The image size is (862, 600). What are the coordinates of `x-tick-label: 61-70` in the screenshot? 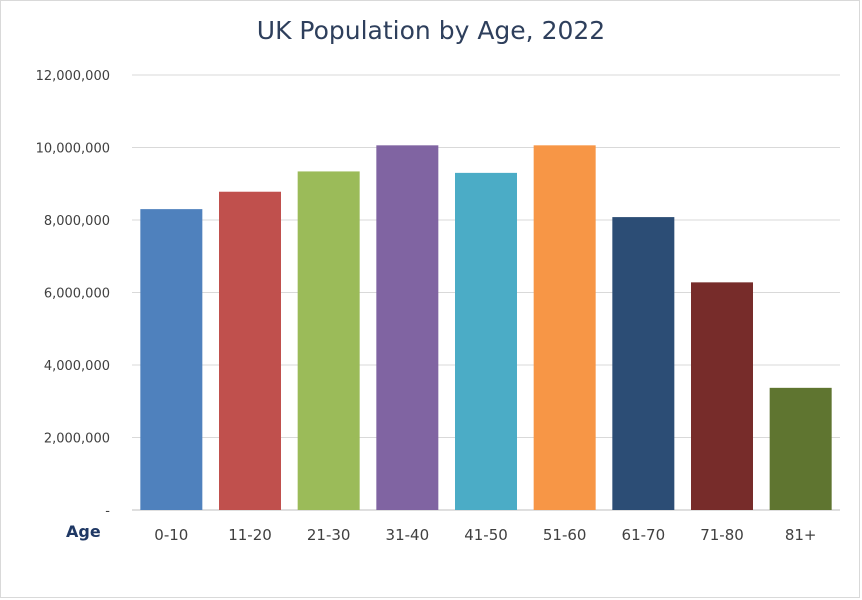 It's located at (644, 535).